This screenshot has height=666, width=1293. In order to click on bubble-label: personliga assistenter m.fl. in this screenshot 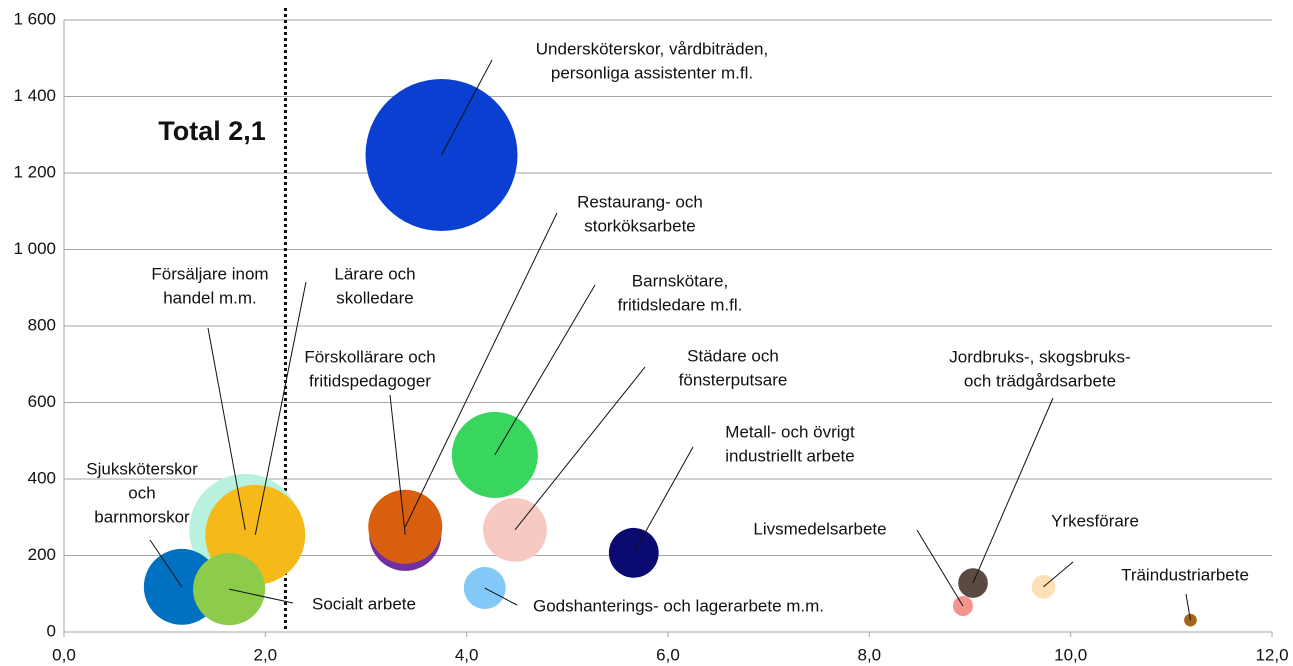, I will do `click(652, 72)`.